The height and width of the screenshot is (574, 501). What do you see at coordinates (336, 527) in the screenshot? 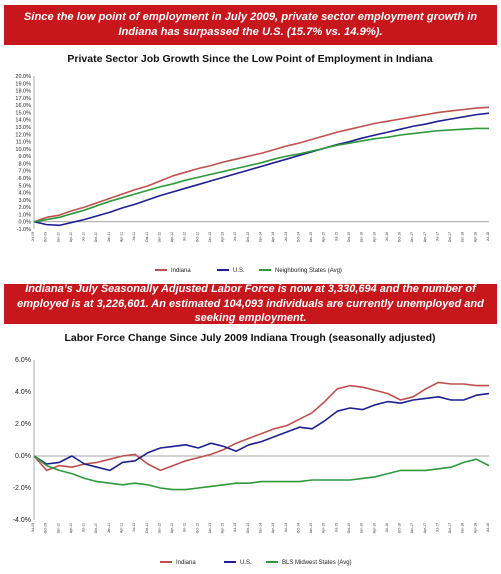
I see `x-tick-label: Jul-15` at bounding box center [336, 527].